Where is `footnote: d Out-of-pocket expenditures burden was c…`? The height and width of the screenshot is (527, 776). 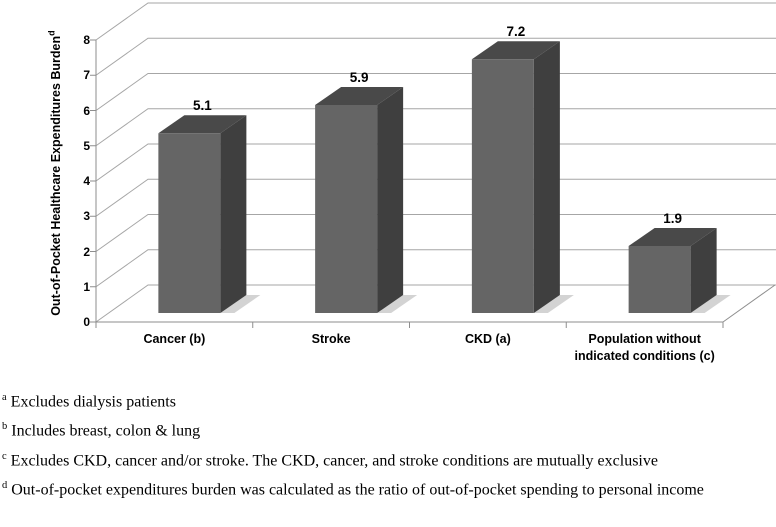
footnote: d Out-of-pocket expenditures burden was c… is located at coordinates (370, 488).